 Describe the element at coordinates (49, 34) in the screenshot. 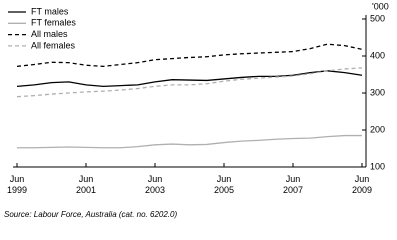

I see `legend-label: All males` at that location.